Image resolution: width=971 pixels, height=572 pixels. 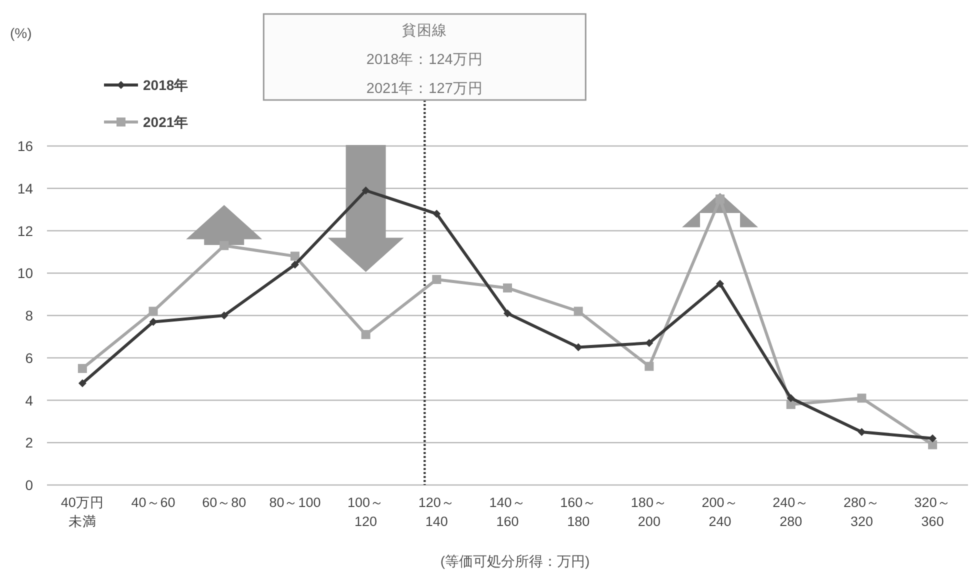 What do you see at coordinates (436, 512) in the screenshot?
I see `x-tick-label: 120～ 140` at bounding box center [436, 512].